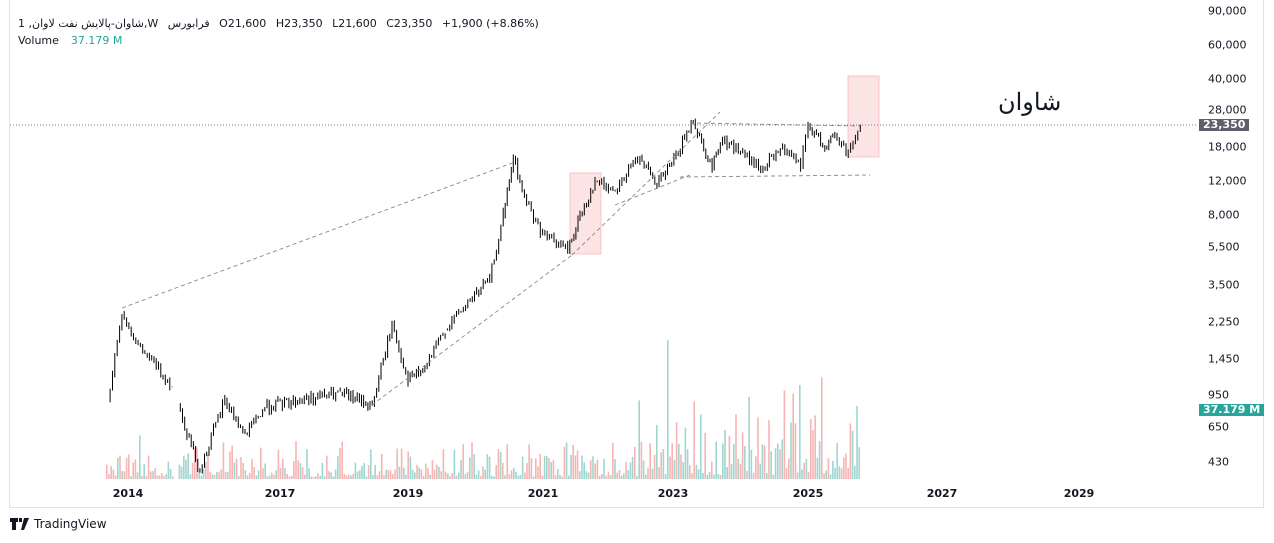  Describe the element at coordinates (1224, 215) in the screenshot. I see `y-tick-label: 8,000` at that location.